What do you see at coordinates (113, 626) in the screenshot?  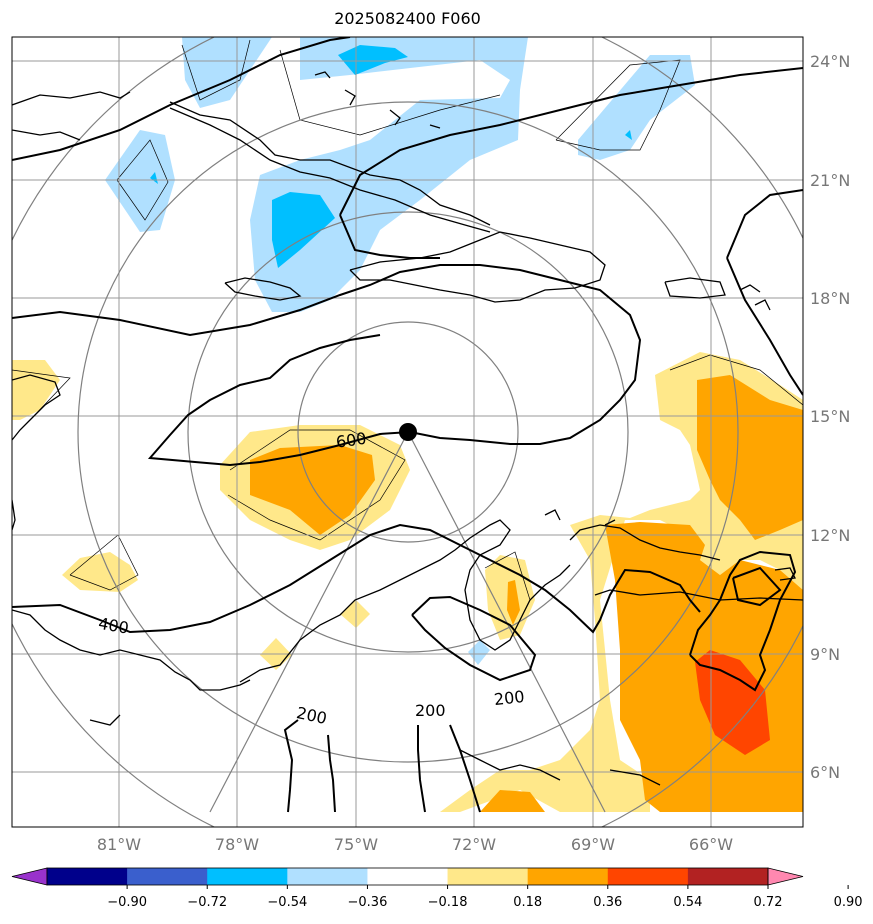 I see `contour-label-400: 400` at bounding box center [113, 626].